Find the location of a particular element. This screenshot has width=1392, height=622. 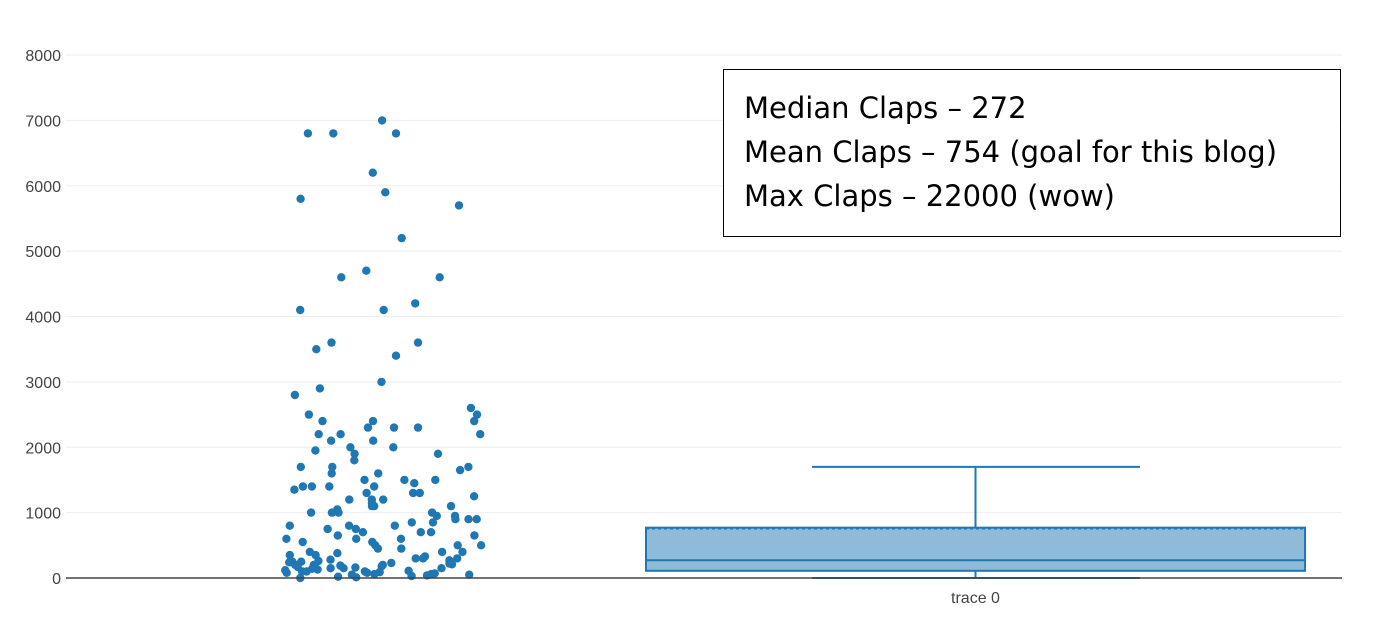

annotation-median: Median Claps – 272 is located at coordinates (885, 108).